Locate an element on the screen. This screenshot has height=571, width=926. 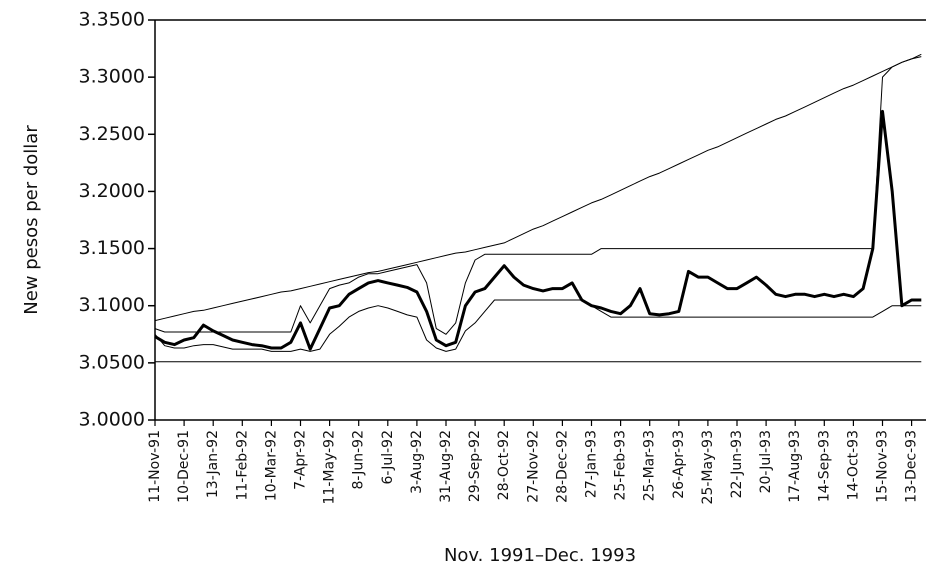
x-tick-label: 31-Aug-92 is located at coordinates (446, 466).